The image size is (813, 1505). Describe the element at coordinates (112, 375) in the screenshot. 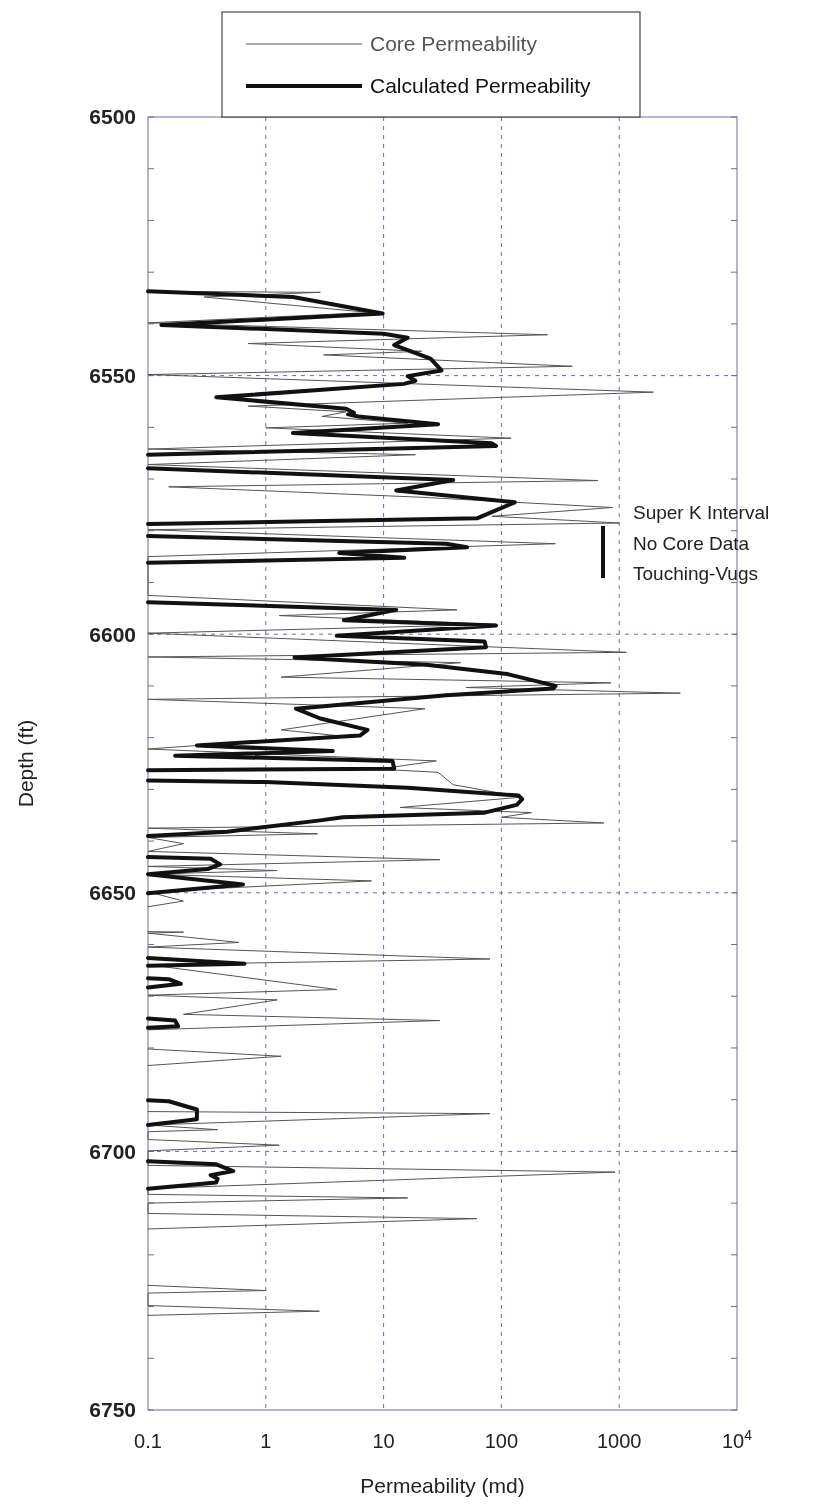

I see `y-tick-label: 6550` at that location.